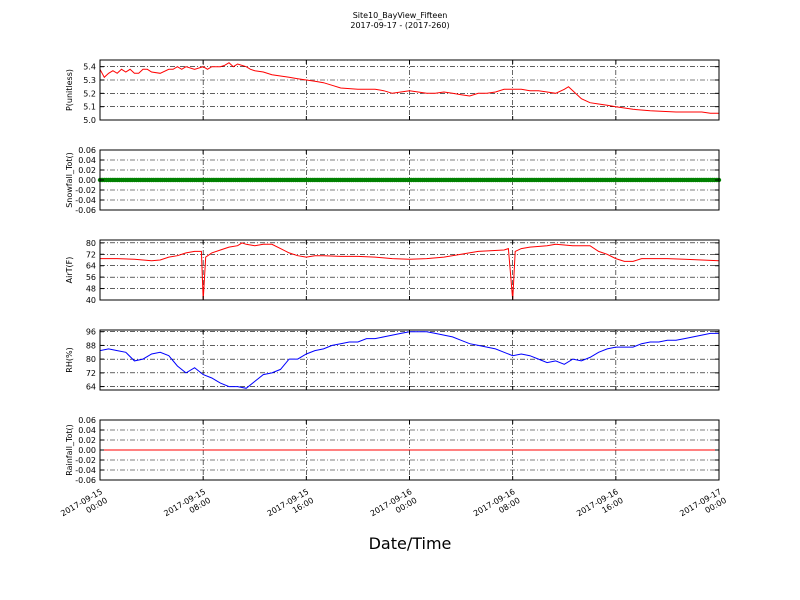 The width and height of the screenshot is (800, 600). Describe the element at coordinates (69, 359) in the screenshot. I see `y-axis-label: RH(%)` at that location.